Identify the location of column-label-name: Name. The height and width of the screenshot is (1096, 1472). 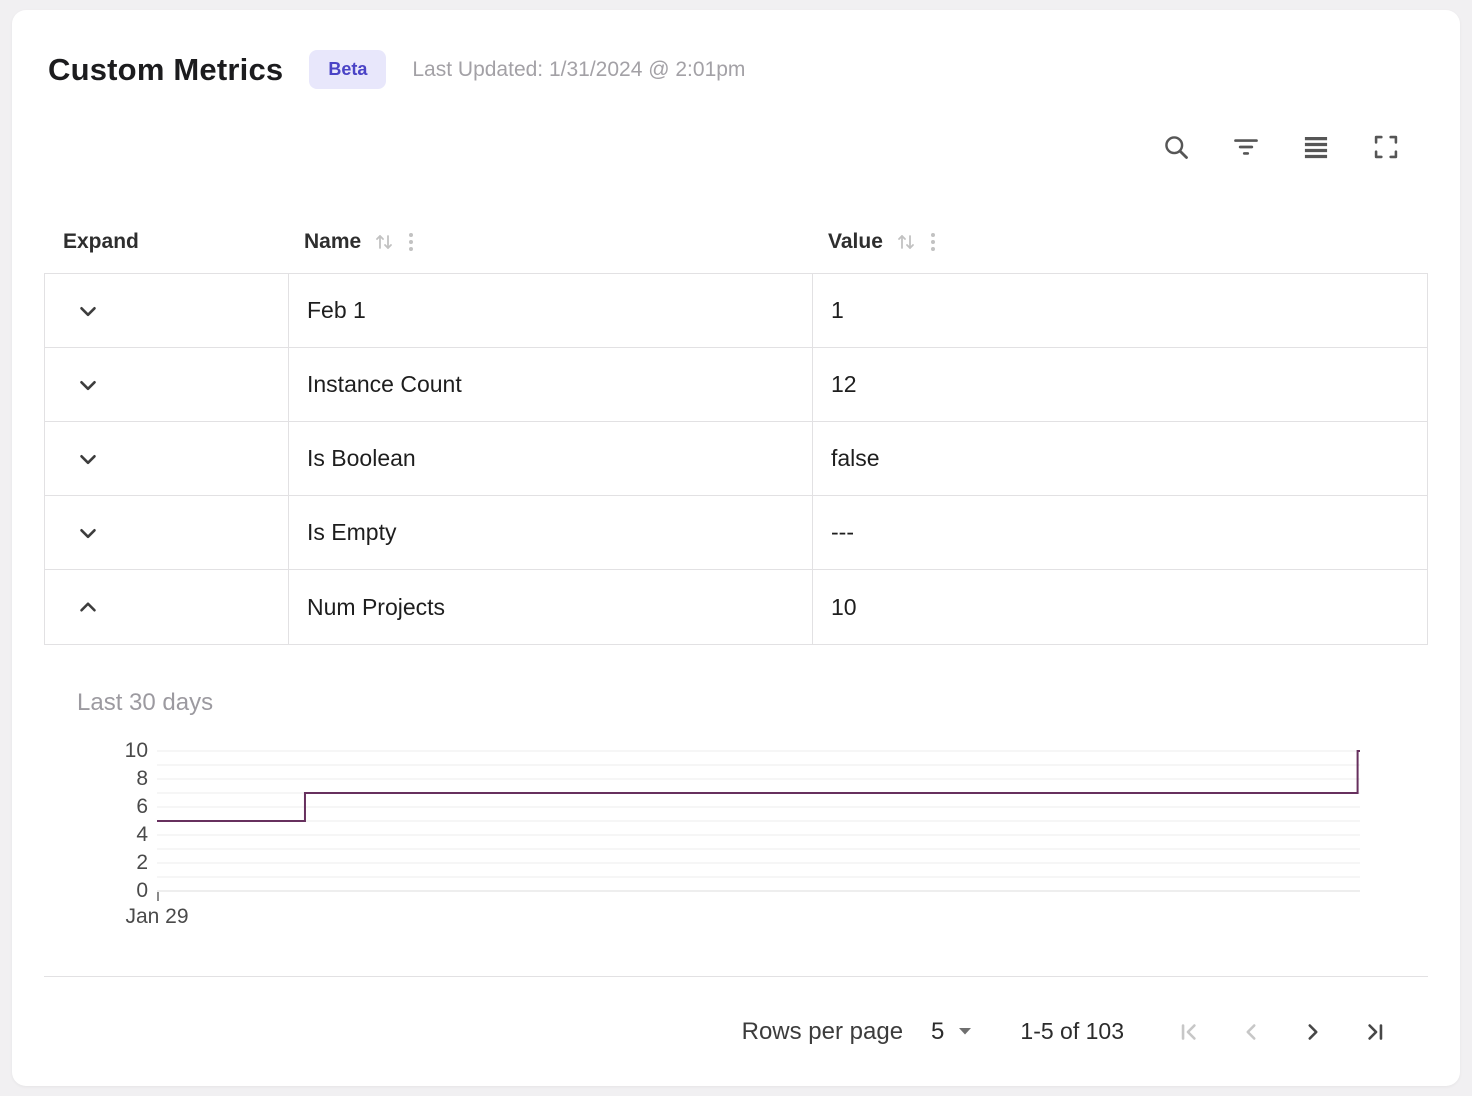
(333, 241).